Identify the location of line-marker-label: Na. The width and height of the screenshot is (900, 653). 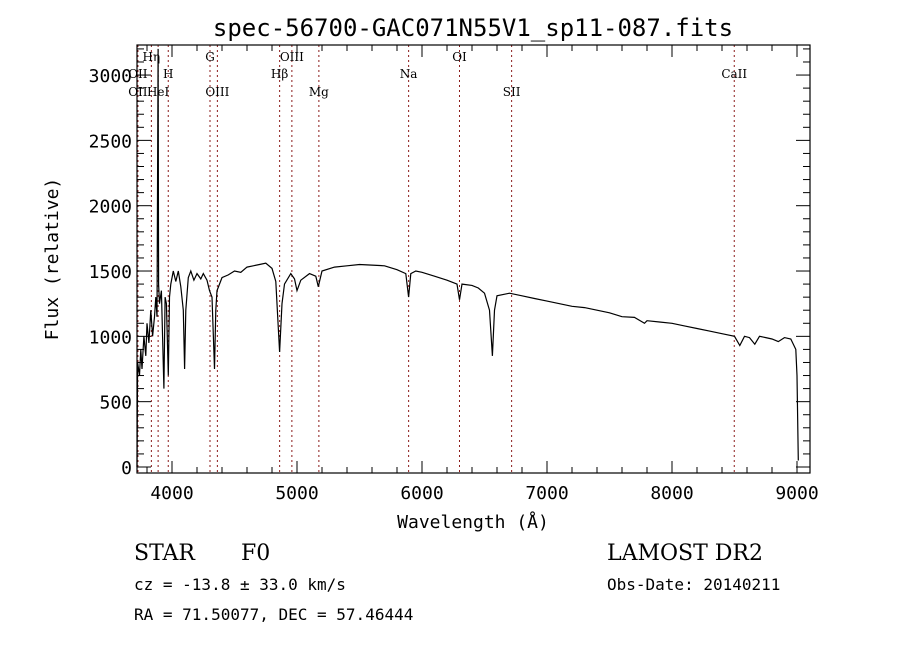
(409, 74).